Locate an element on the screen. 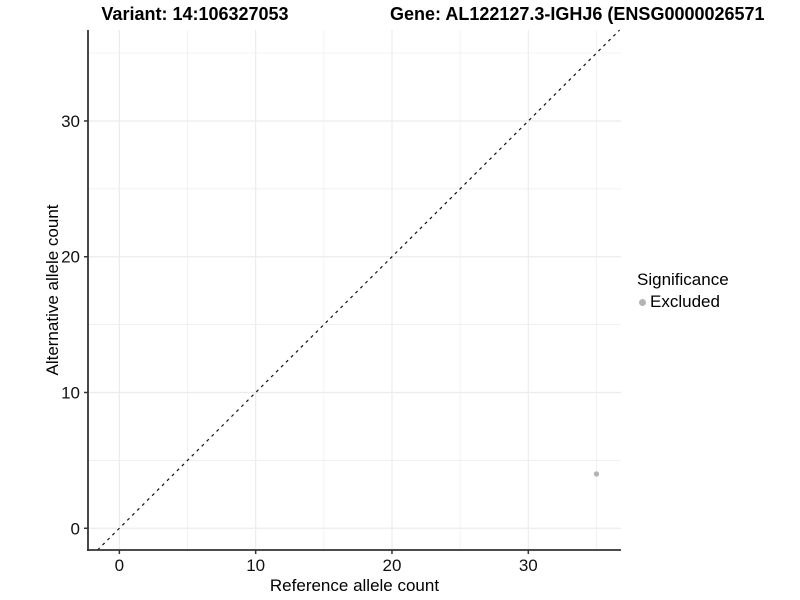 Image resolution: width=800 pixels, height=600 pixels. x-tick-label: 10 is located at coordinates (255, 565).